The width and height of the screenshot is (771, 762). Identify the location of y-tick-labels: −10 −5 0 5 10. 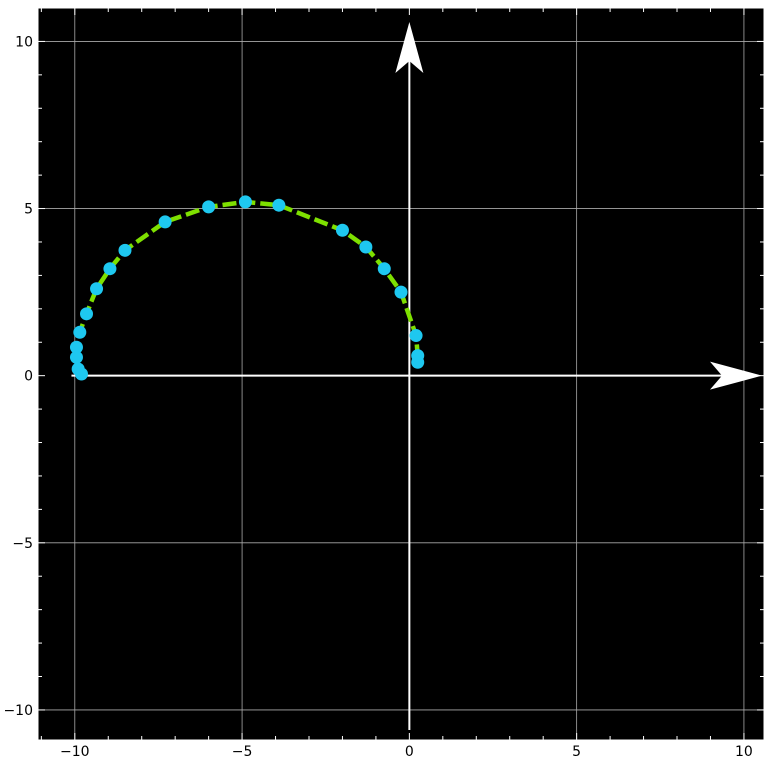
(18, 376).